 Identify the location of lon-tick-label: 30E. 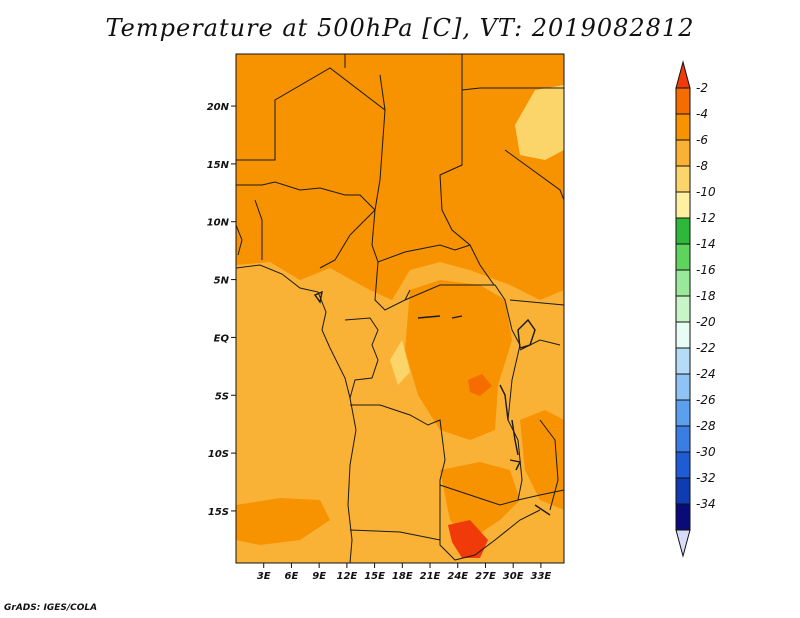
(513, 576).